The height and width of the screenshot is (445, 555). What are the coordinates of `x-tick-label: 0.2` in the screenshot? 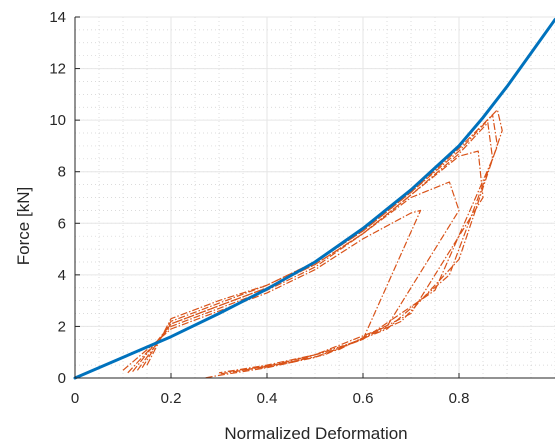 It's located at (171, 398).